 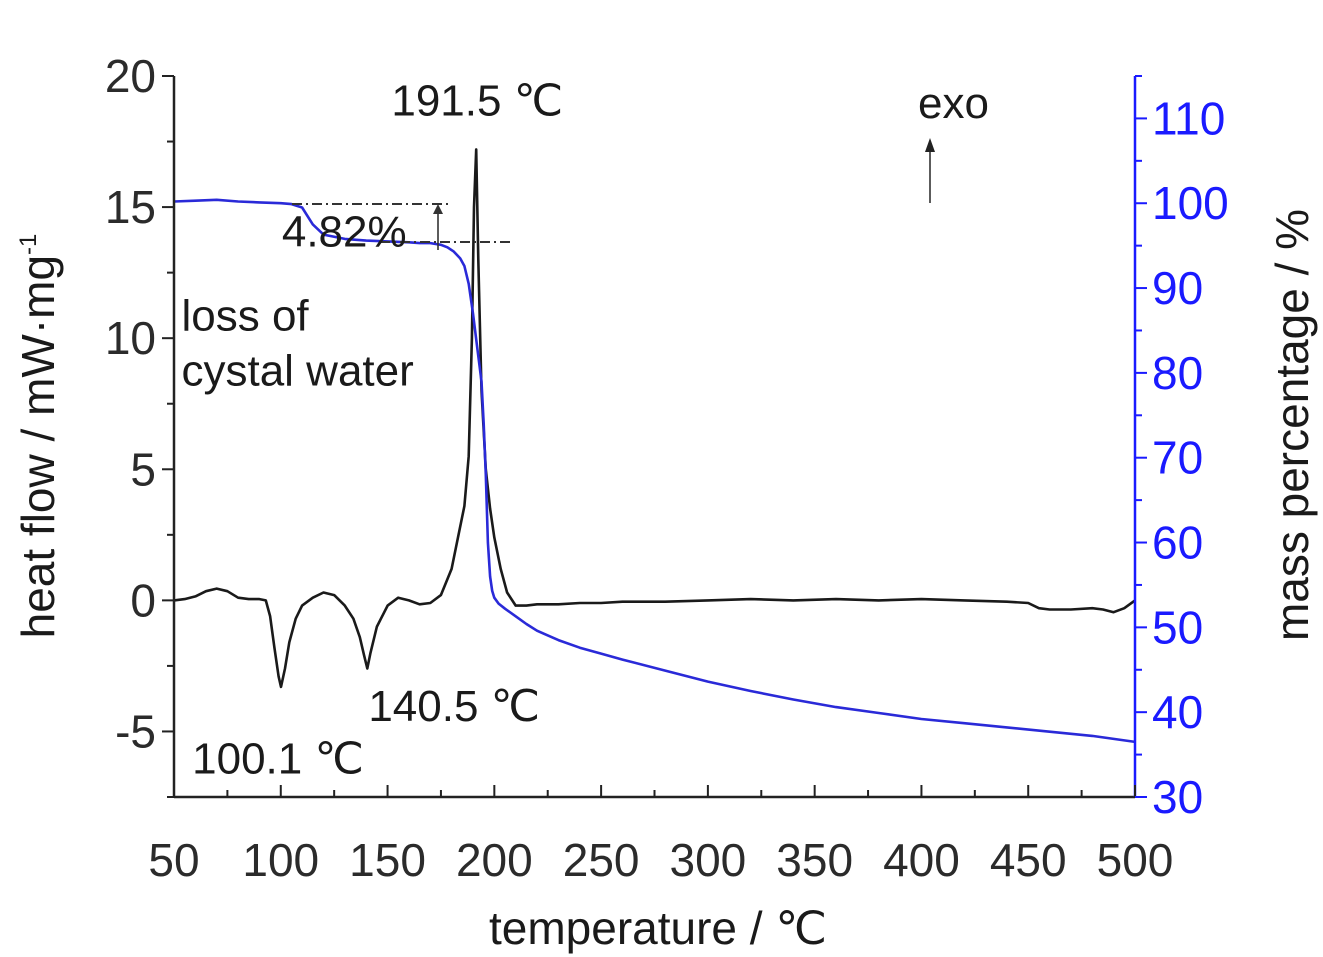 I want to click on y-right-tick-label: 40, so click(x=1177, y=712).